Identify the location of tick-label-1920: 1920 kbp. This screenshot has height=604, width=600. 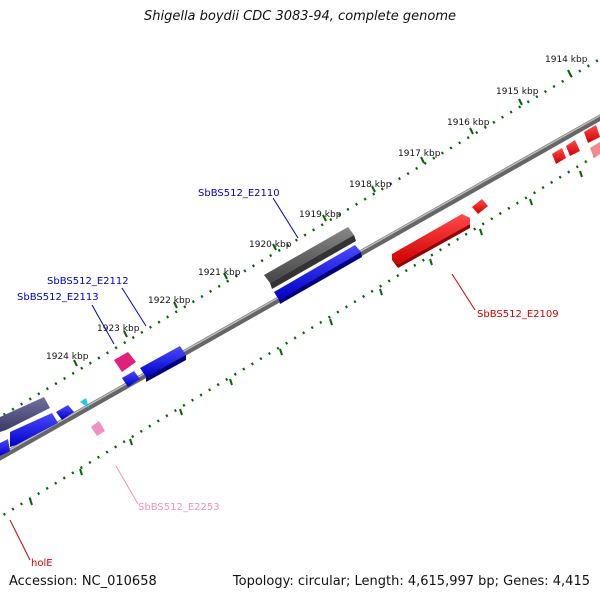
(270, 245).